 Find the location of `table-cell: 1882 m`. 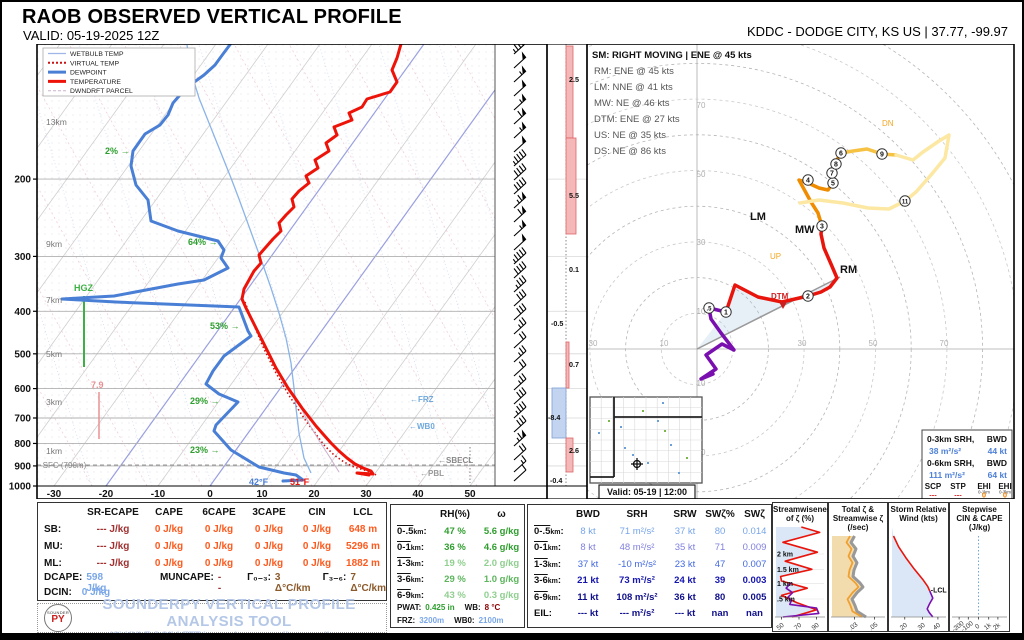

table-cell: 1882 m is located at coordinates (363, 563).